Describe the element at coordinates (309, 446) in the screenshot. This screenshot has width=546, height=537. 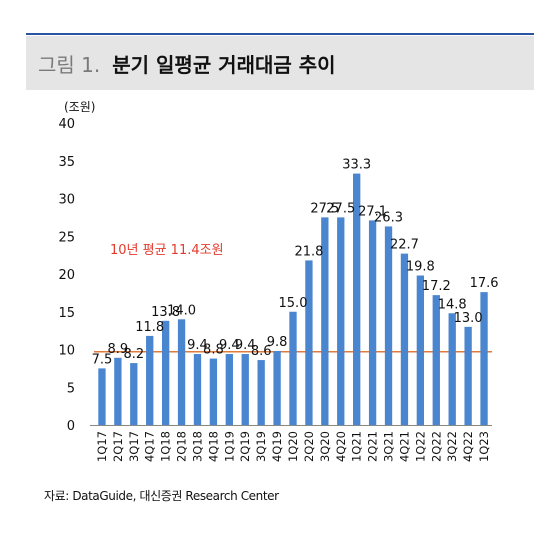
I see `x-tick-label: 2Q20` at that location.